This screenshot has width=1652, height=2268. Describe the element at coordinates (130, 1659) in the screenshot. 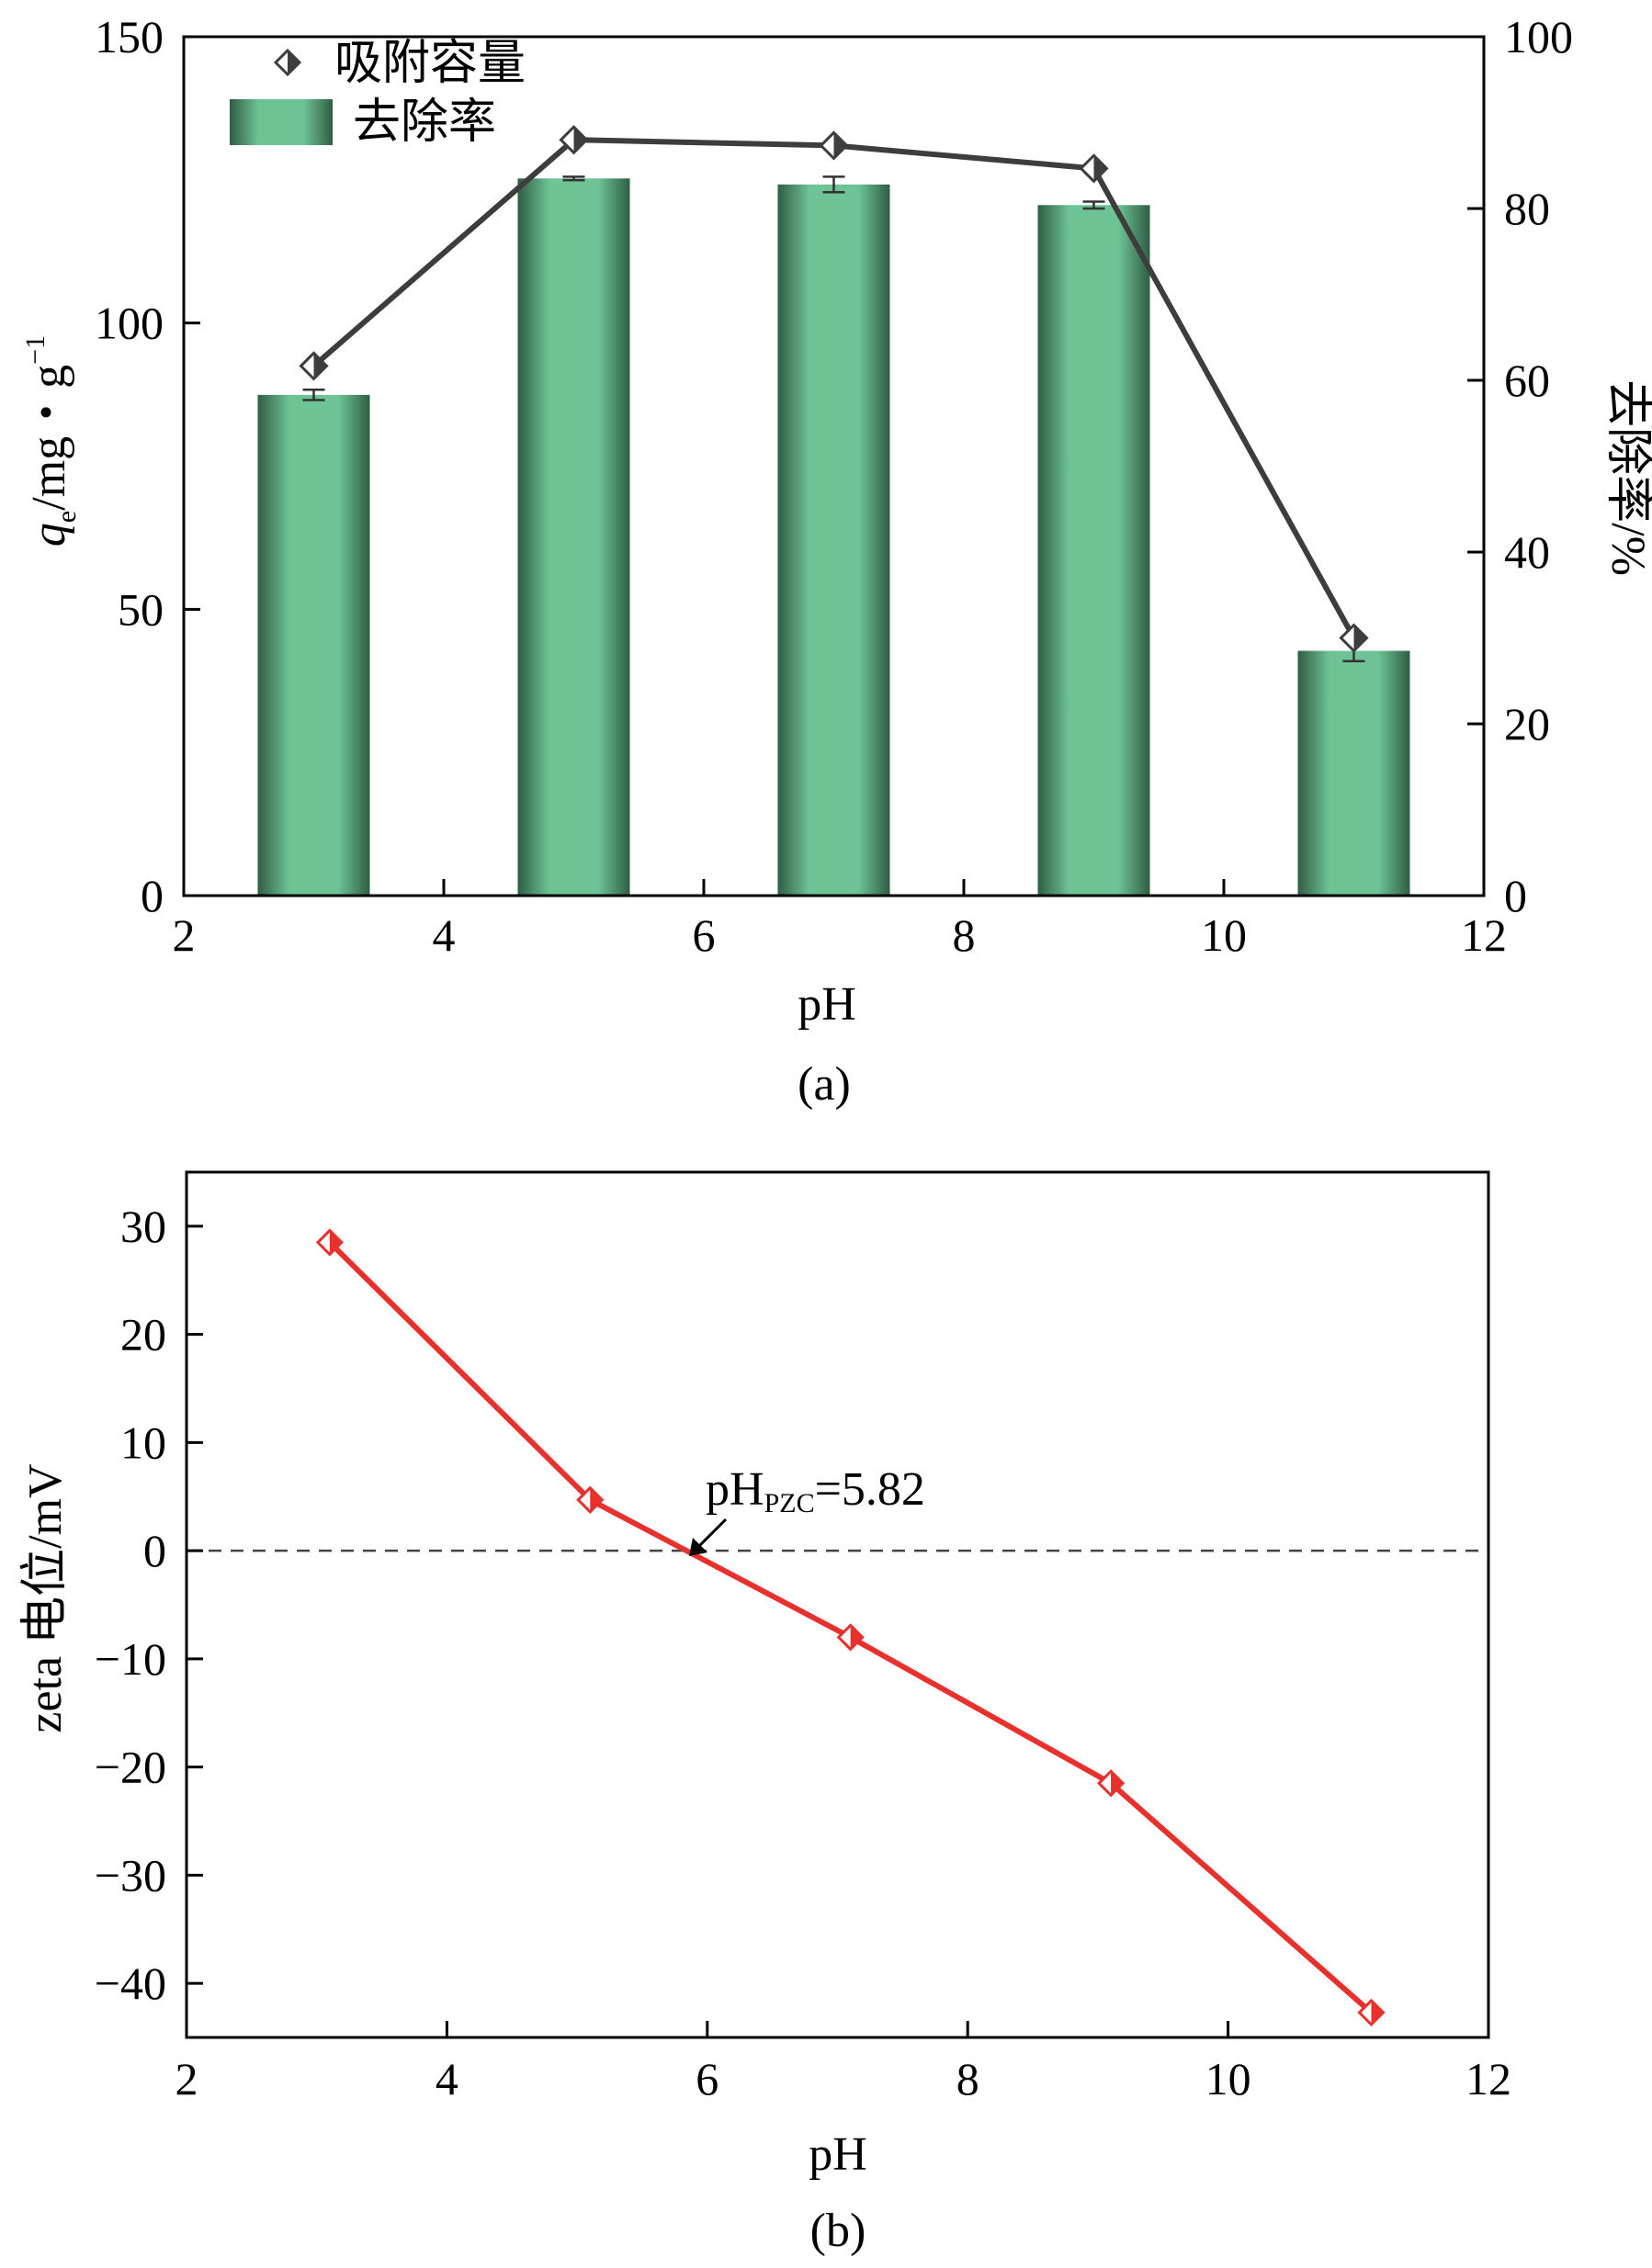

I see `y-tick-label-b: −10` at that location.